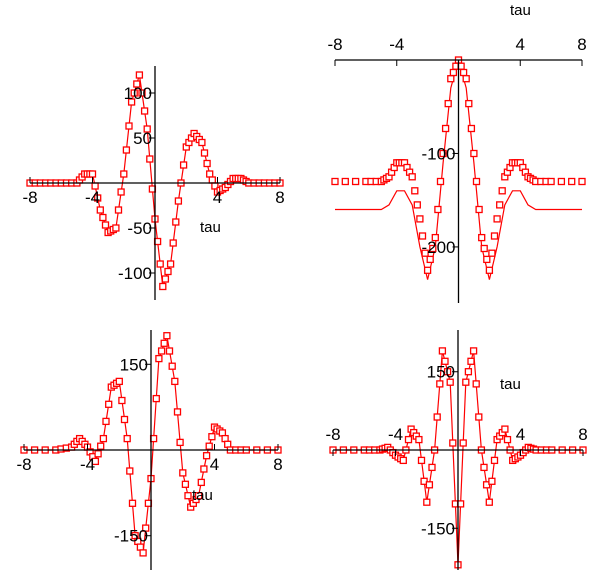 The image size is (594, 577). What do you see at coordinates (142, 138) in the screenshot?
I see `y-tick-label: 50` at bounding box center [142, 138].